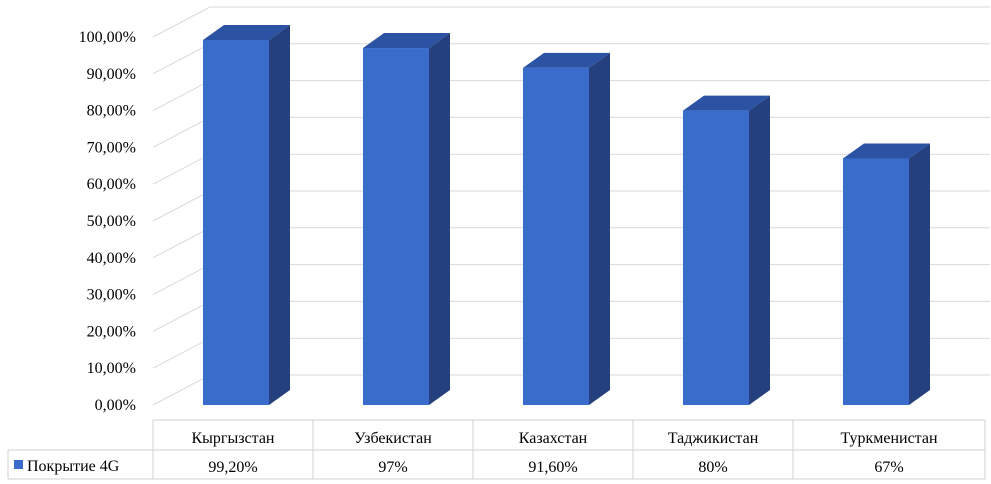 This screenshot has width=991, height=484. I want to click on category-label: Казахстан, so click(553, 438).